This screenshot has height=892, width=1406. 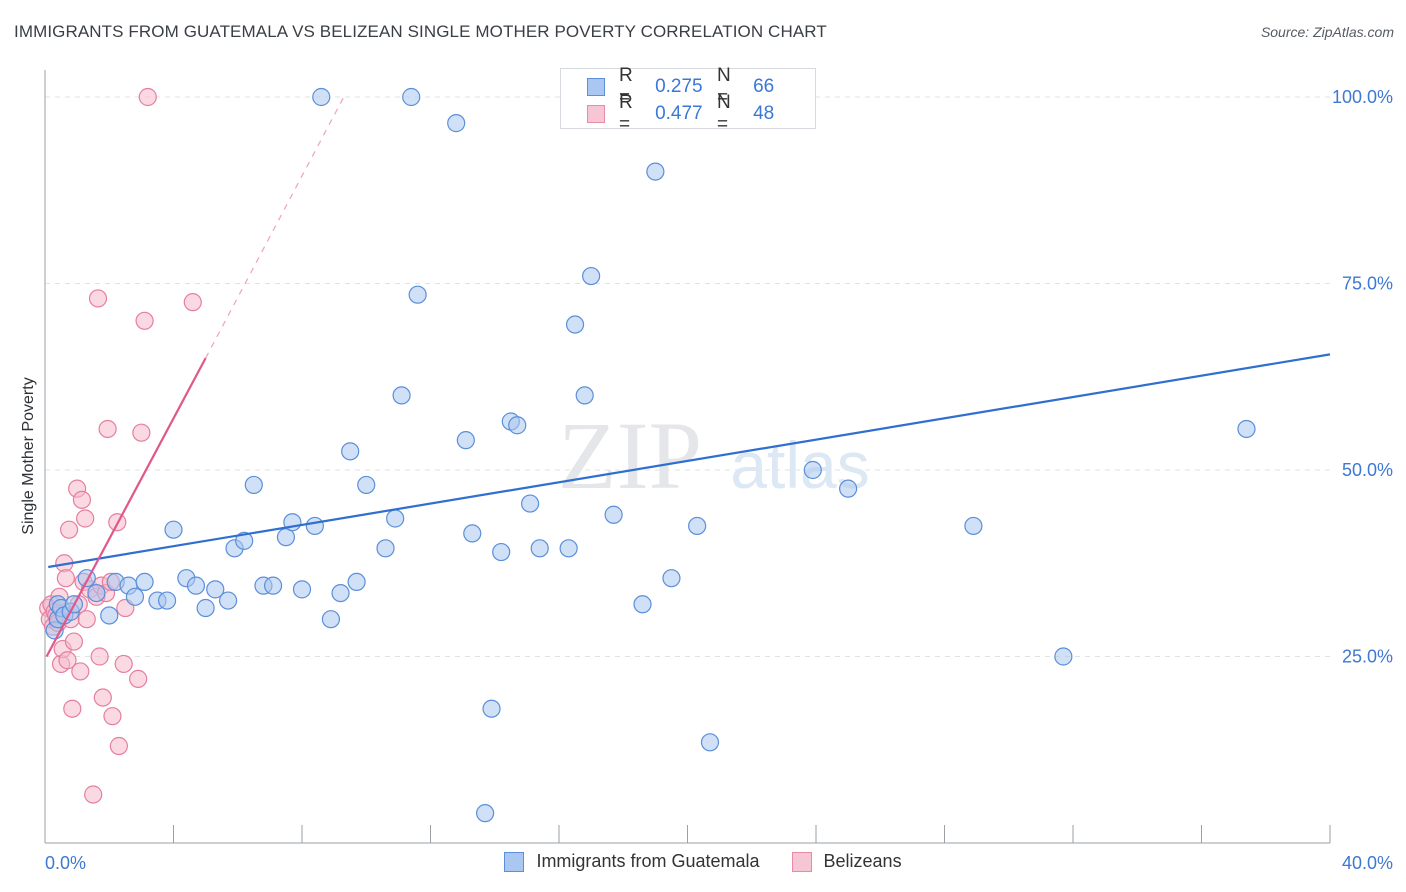 I want to click on correlation-legend: R = 0.275 N = 66 R = 0.477 N = 48, so click(x=688, y=100).